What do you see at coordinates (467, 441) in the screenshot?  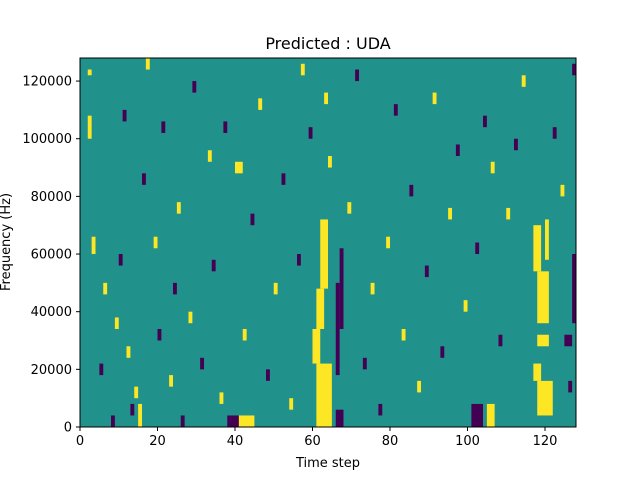 I see `x-tick-label: 100` at bounding box center [467, 441].